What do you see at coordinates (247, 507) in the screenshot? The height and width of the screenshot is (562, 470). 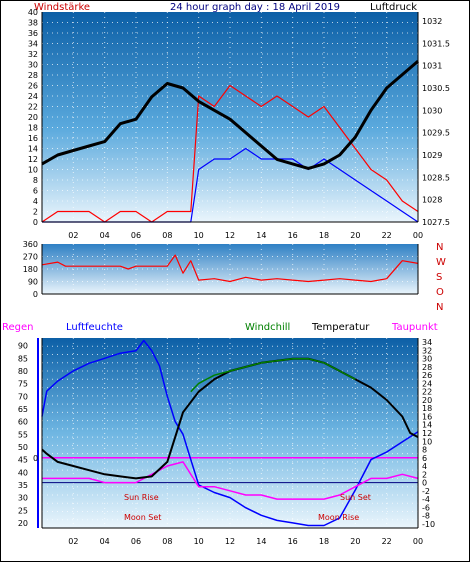 I see `annotations: Sun Rise Sun Set Moon Set Moon Rise` at bounding box center [247, 507].